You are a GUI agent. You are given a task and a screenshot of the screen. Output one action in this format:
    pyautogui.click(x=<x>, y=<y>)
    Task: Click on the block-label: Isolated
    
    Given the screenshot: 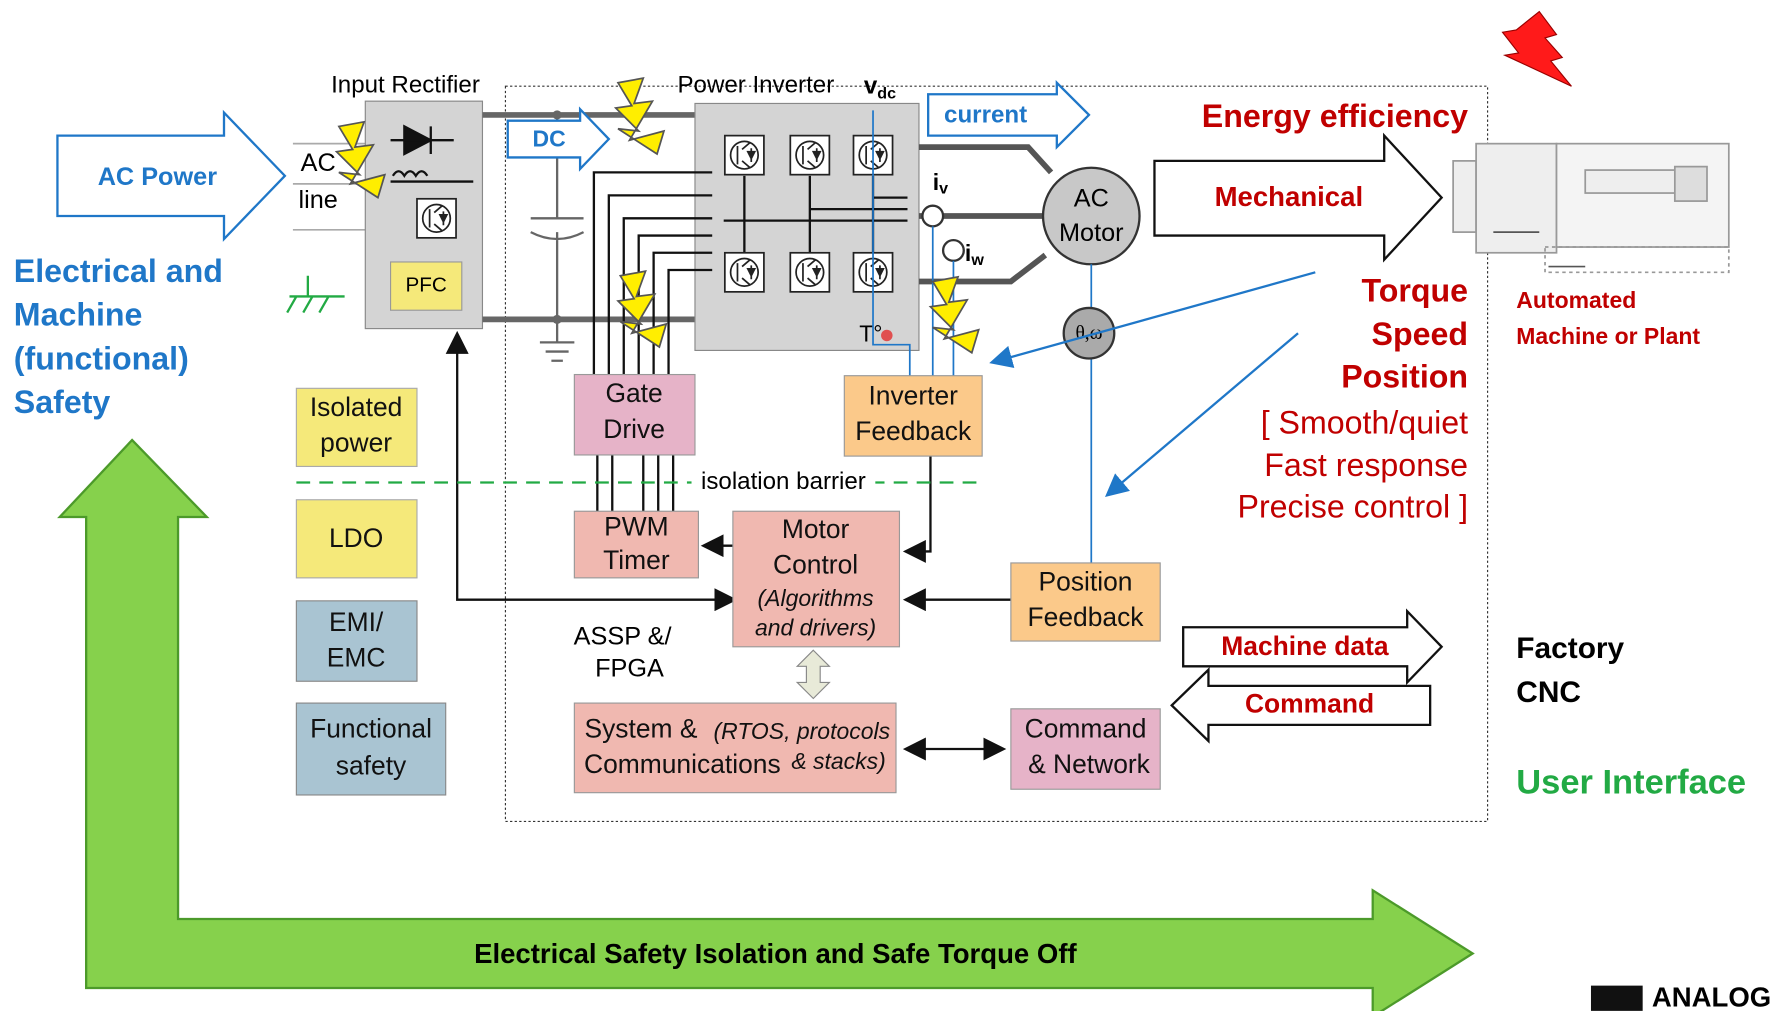 What is the action you would take?
    pyautogui.click(x=356, y=407)
    